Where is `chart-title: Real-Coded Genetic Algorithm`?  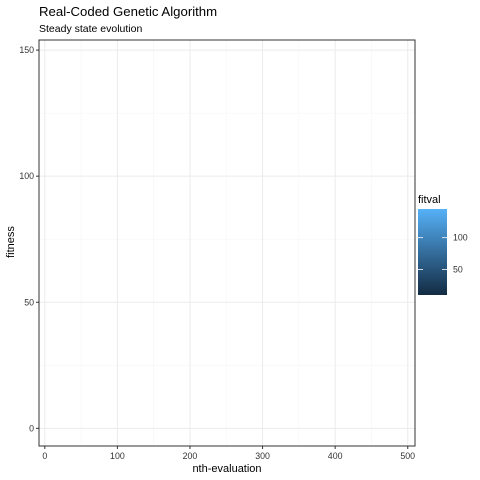
chart-title: Real-Coded Genetic Algorithm is located at coordinates (128, 11).